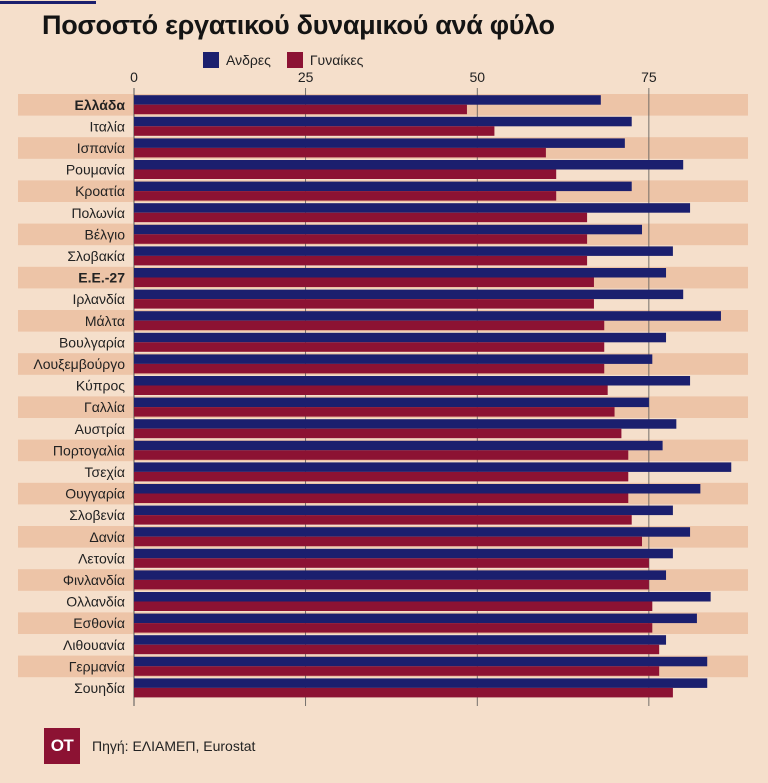  Describe the element at coordinates (248, 60) in the screenshot. I see `legend-label-men: Ανδρες` at that location.